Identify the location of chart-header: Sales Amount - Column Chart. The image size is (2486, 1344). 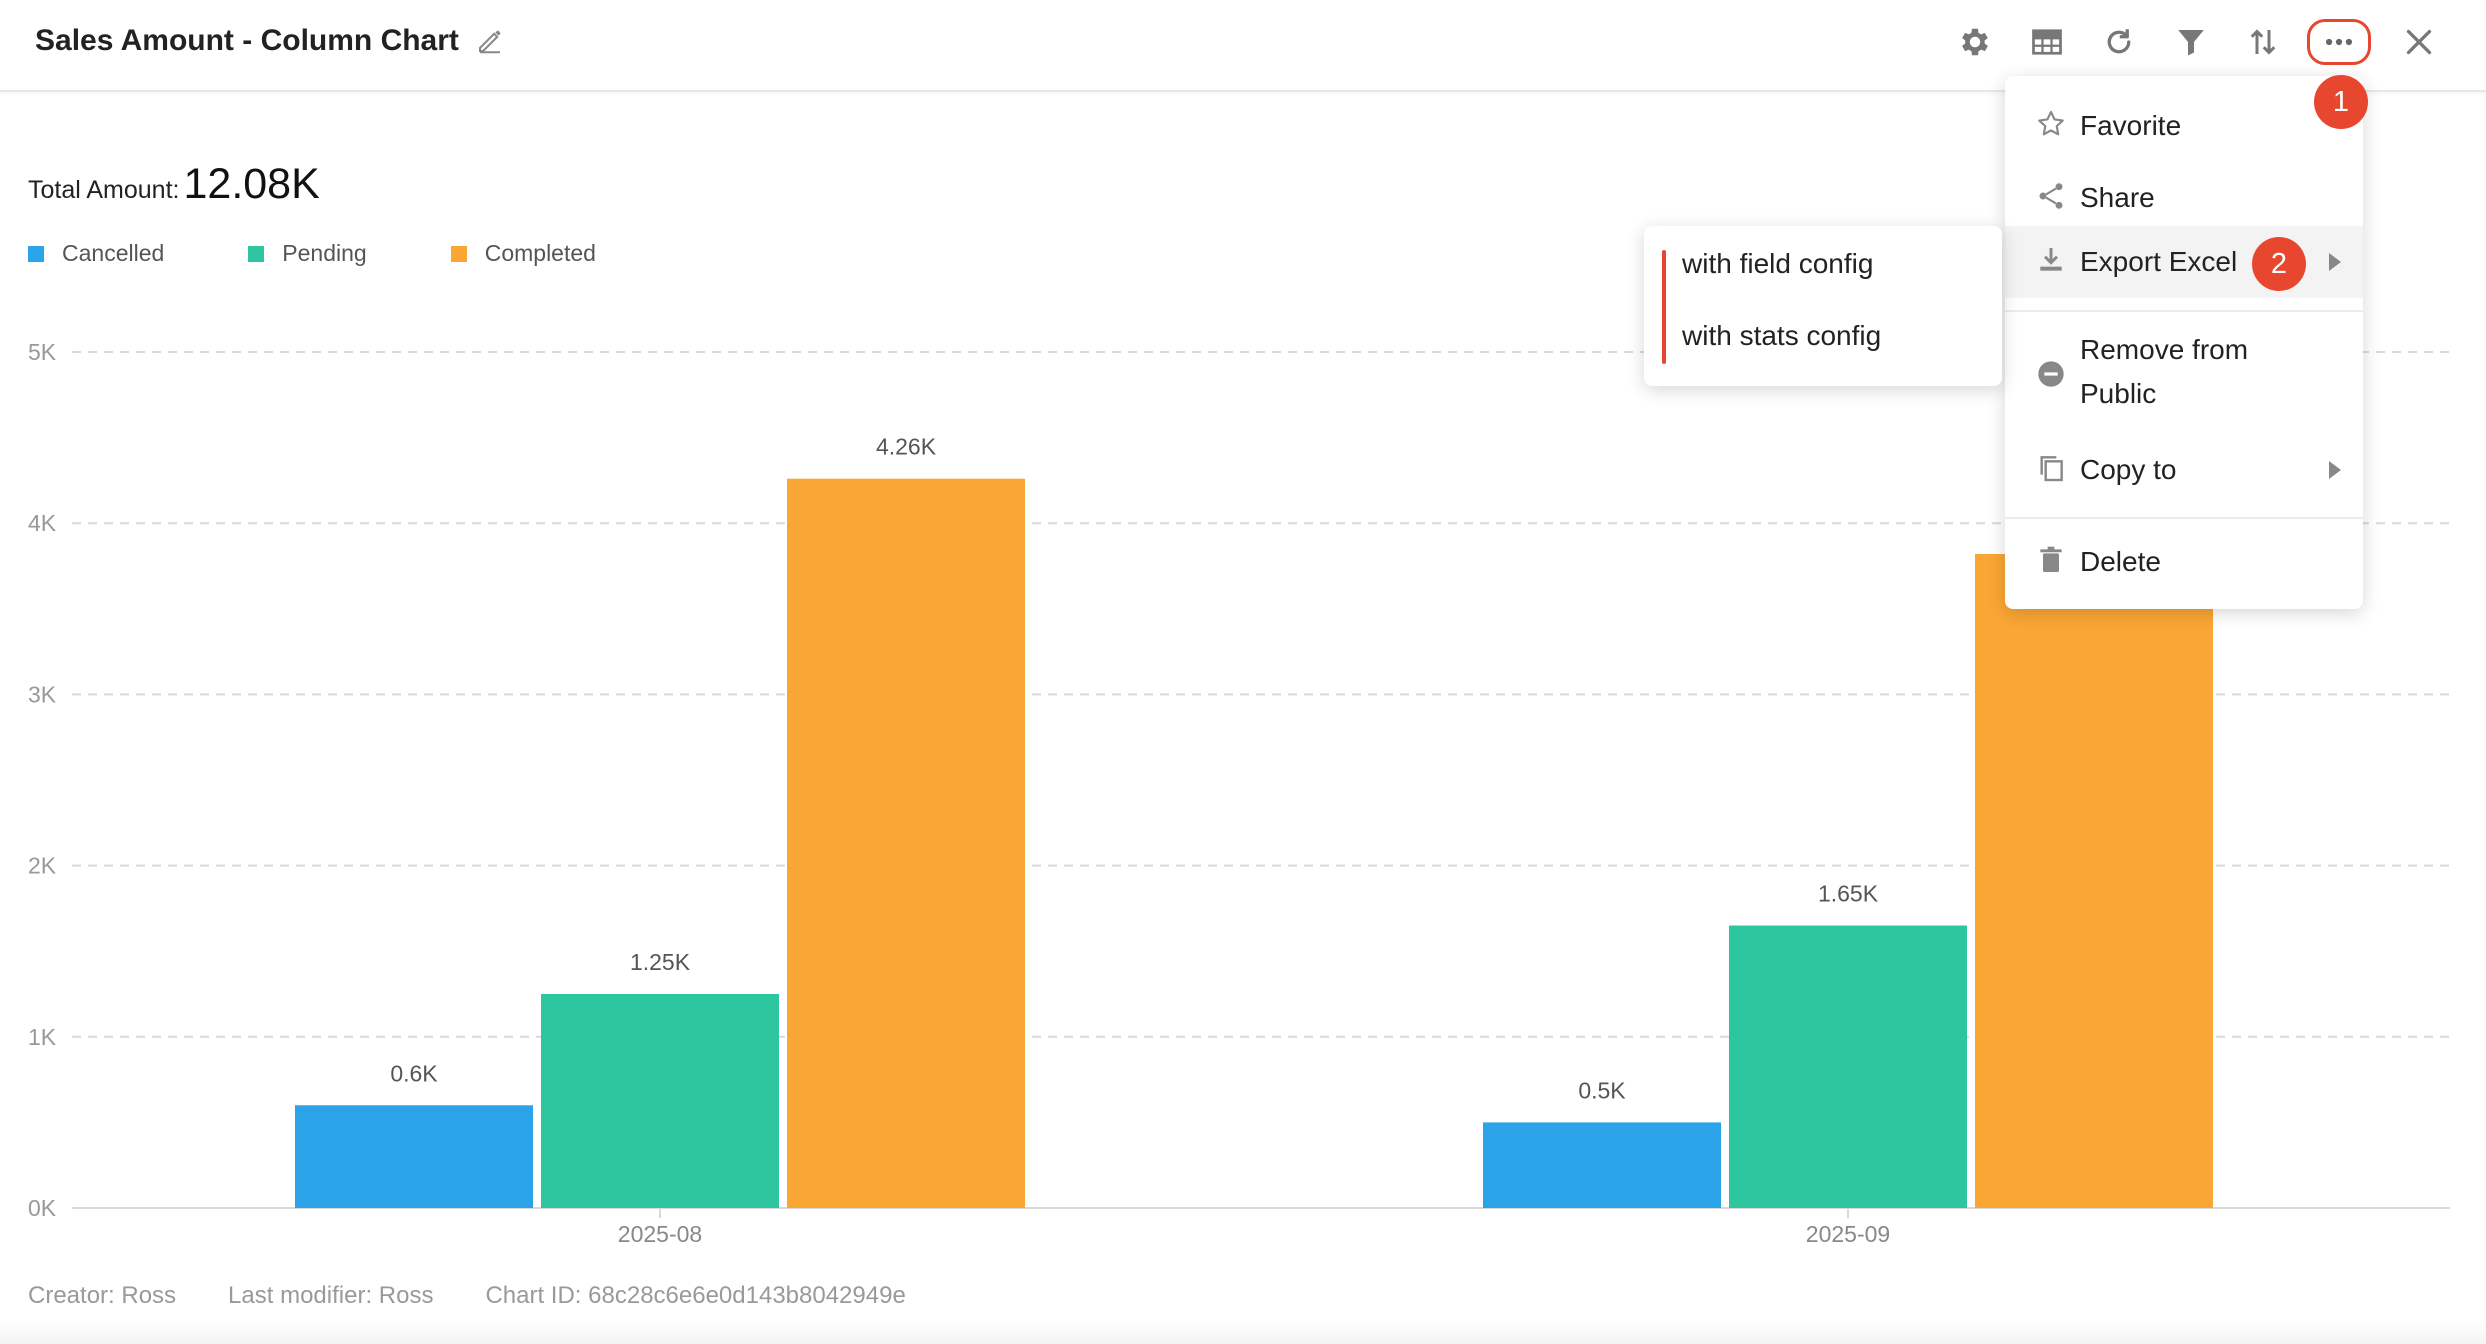
(1243, 46).